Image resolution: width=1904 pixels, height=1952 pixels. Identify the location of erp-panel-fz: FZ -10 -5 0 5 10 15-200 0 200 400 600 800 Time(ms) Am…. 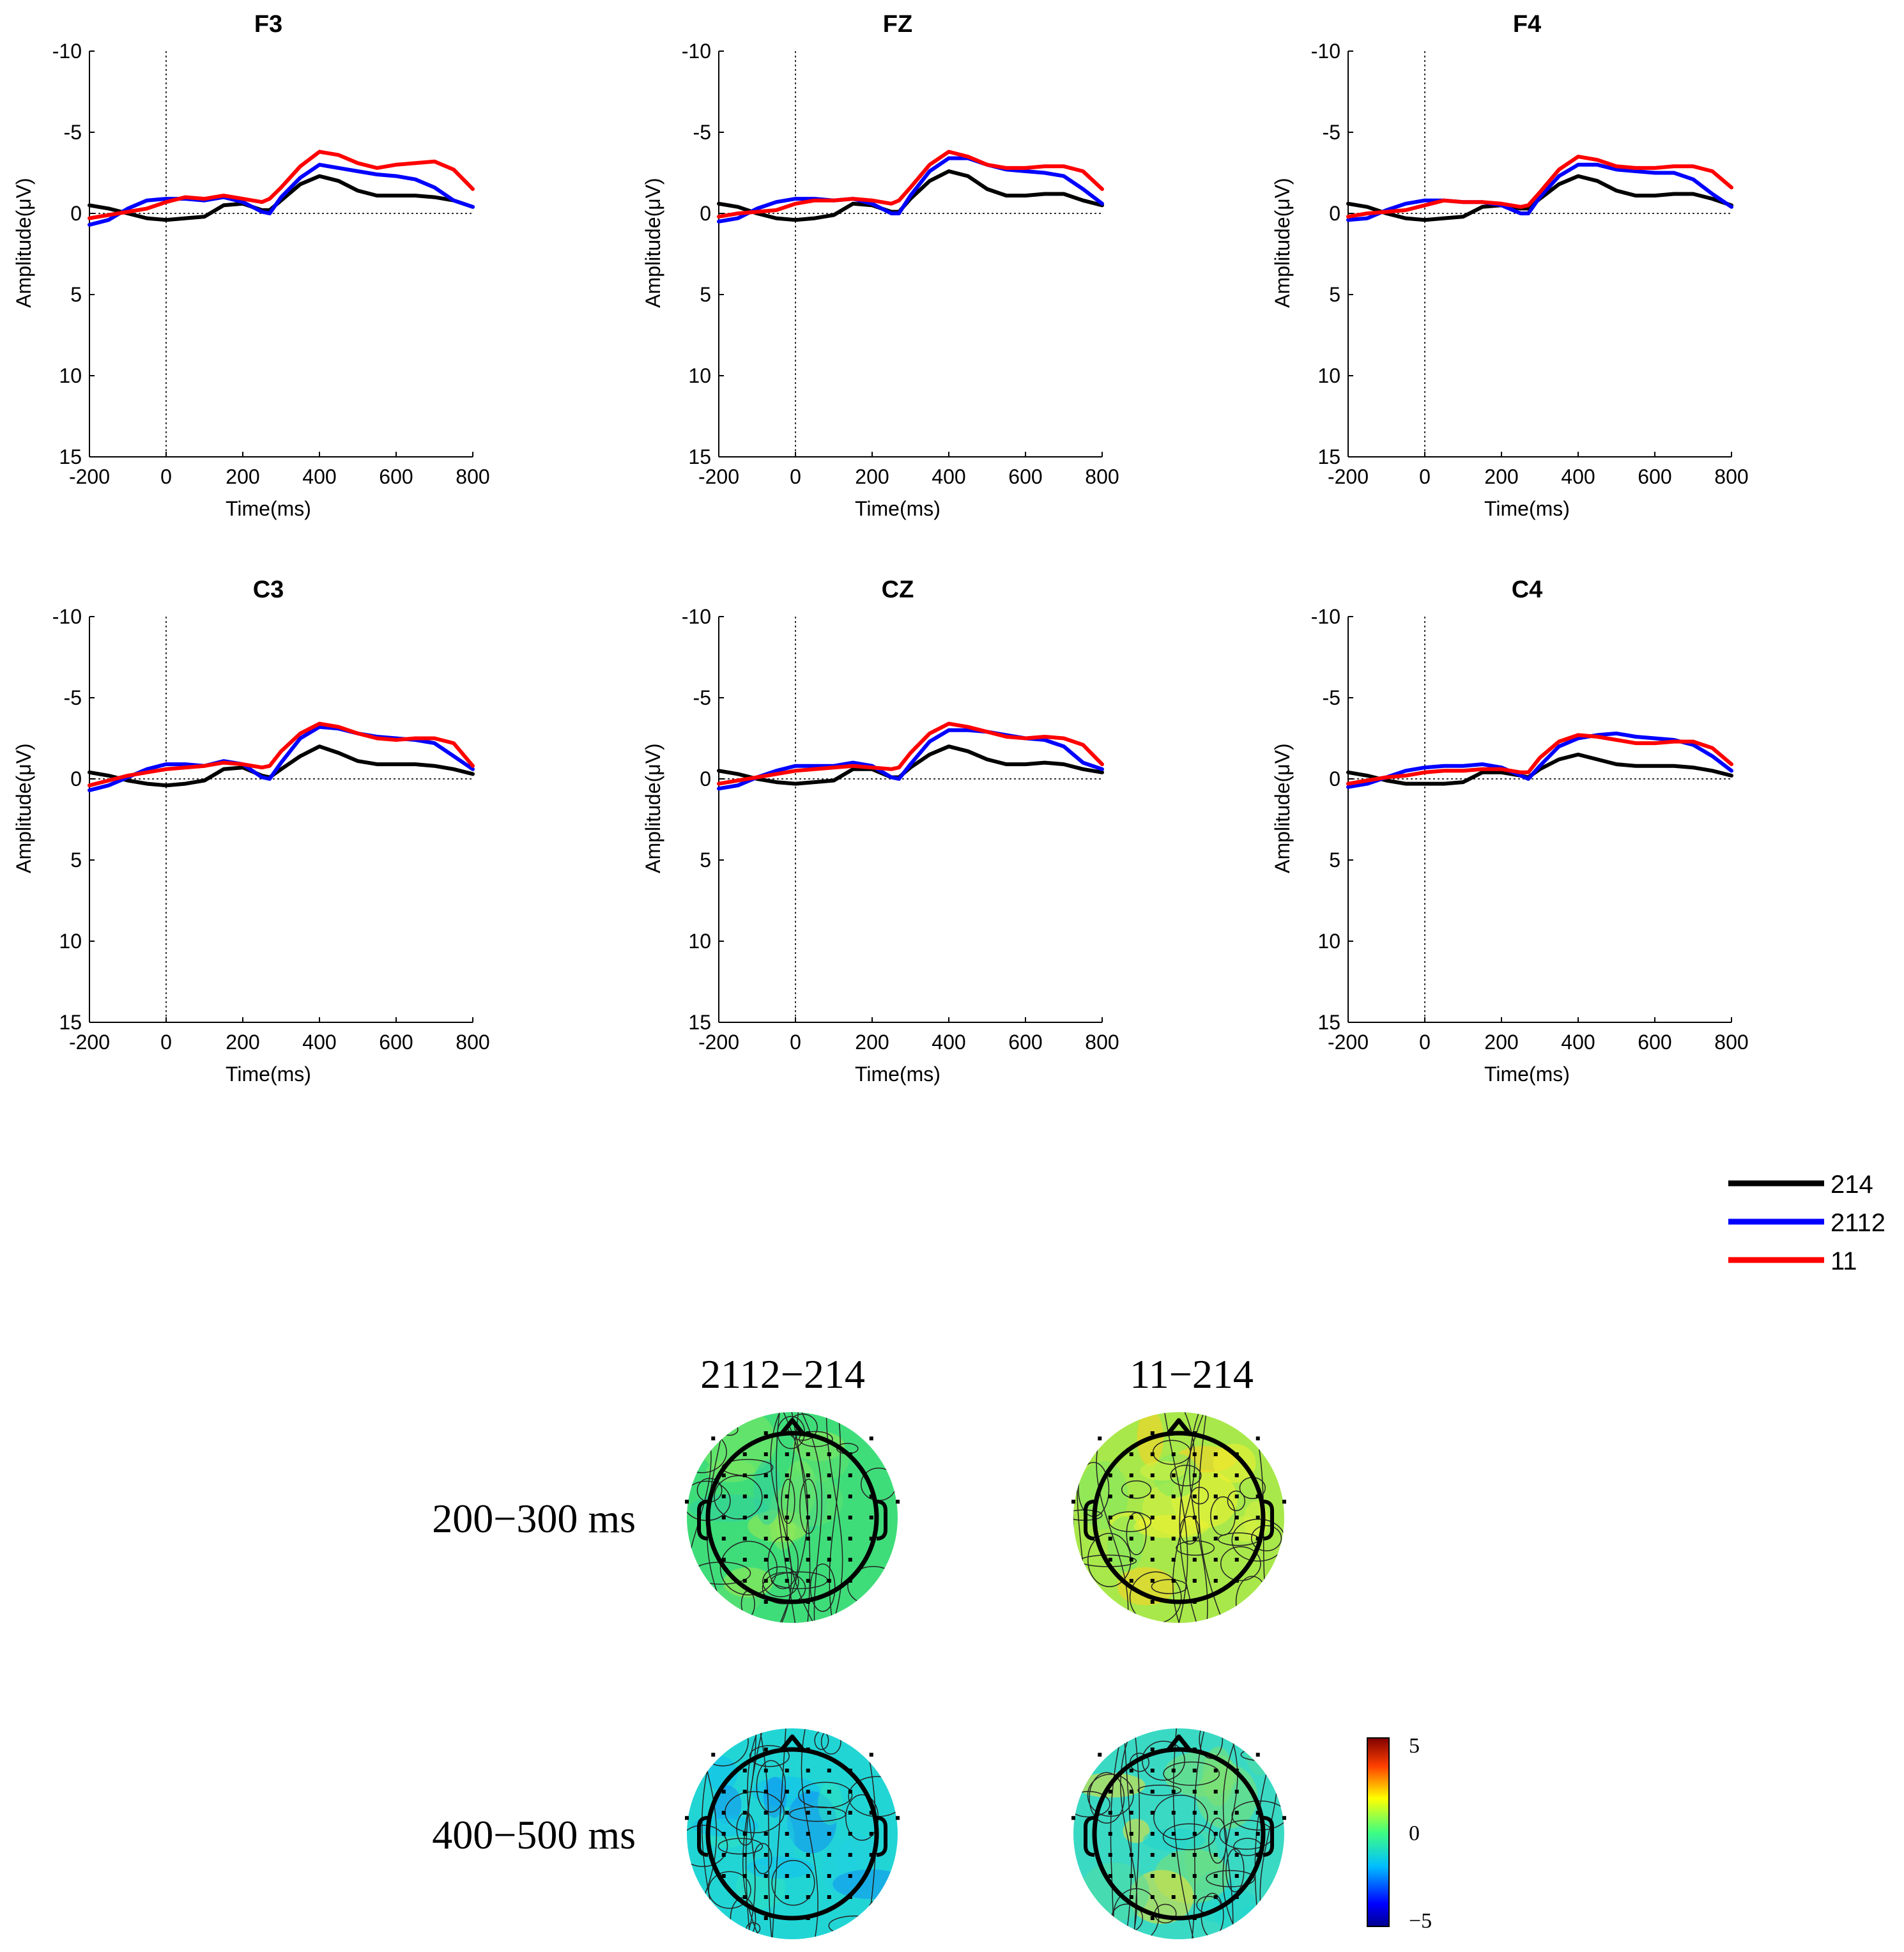
(880, 265).